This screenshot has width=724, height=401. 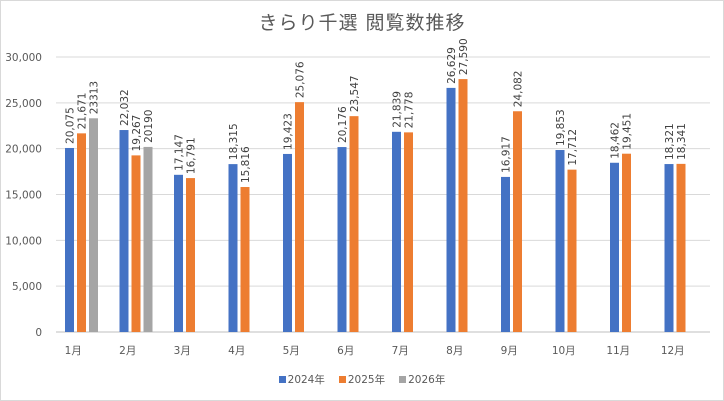 What do you see at coordinates (23, 104) in the screenshot?
I see `y-tick-label: 25,000` at bounding box center [23, 104].